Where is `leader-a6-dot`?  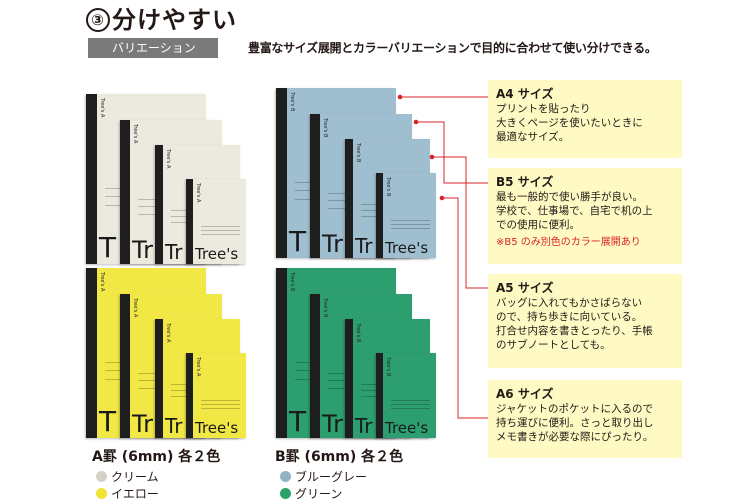 leader-a6-dot is located at coordinates (442, 198).